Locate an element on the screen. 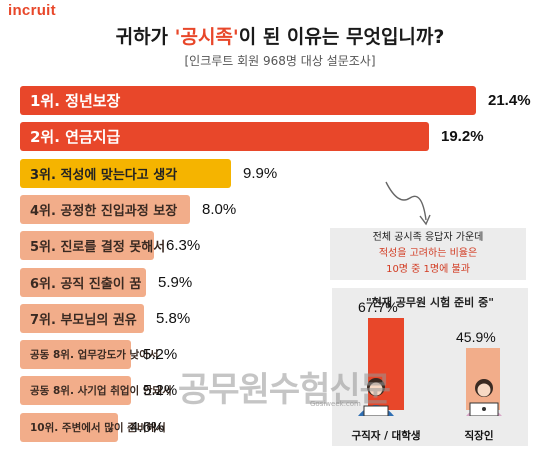 The width and height of the screenshot is (560, 452). inset-title: "현재 공무원 시험 준비 중" is located at coordinates (430, 302).